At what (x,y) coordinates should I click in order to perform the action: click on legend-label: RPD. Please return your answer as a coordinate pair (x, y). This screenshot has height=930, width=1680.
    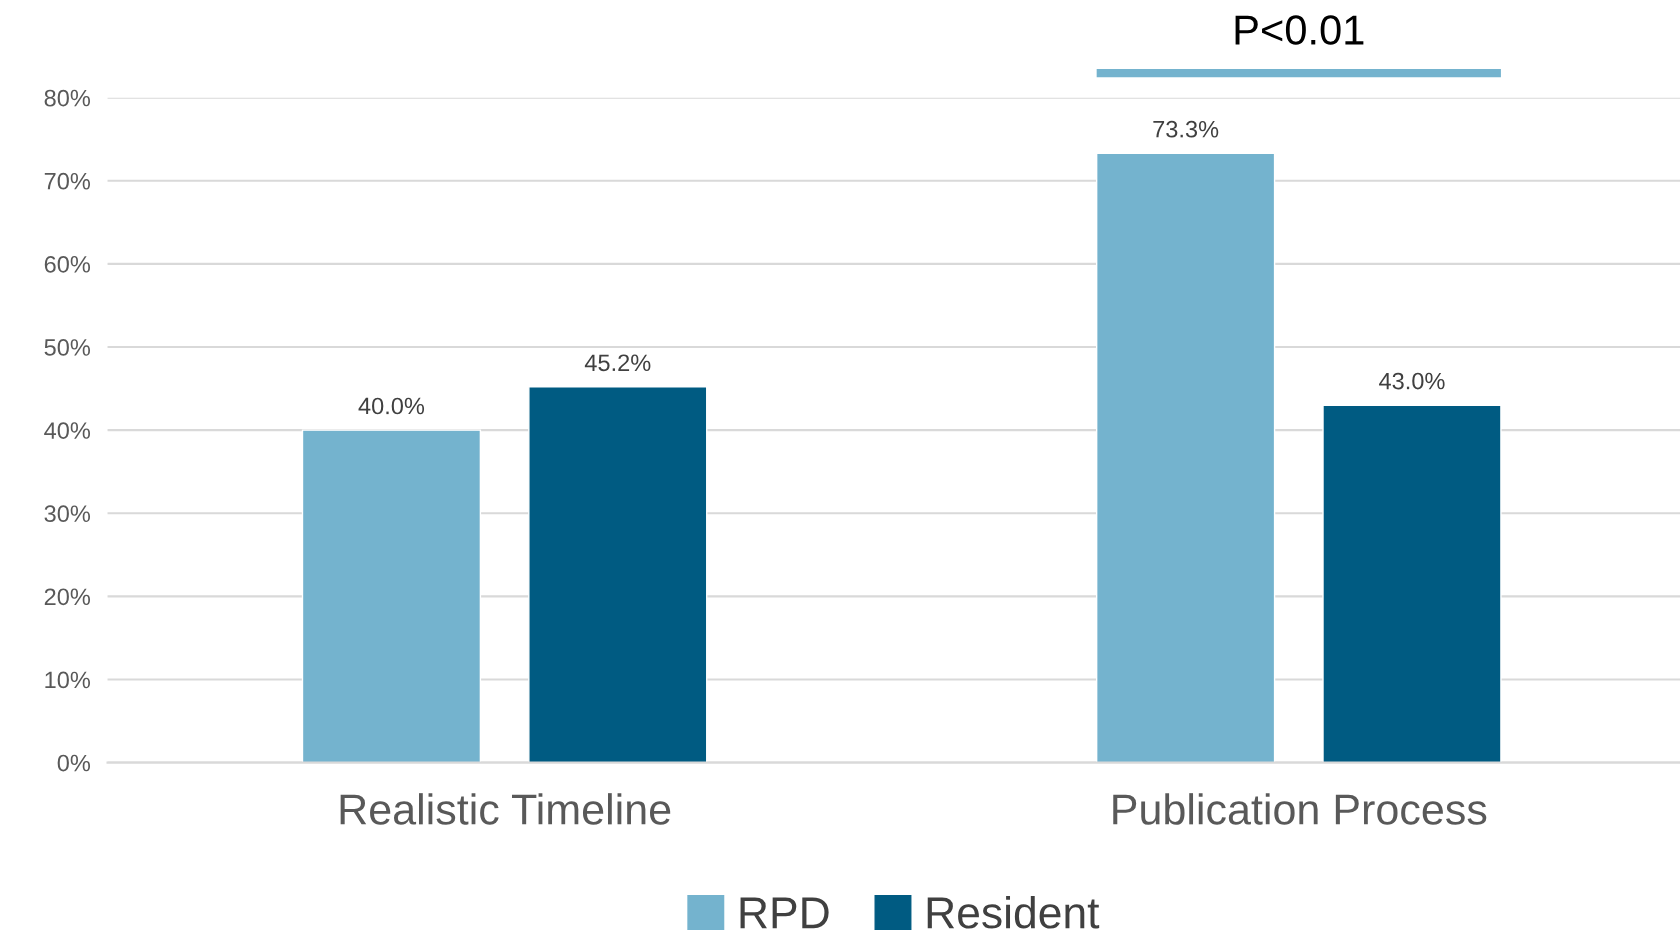
    Looking at the image, I should click on (784, 913).